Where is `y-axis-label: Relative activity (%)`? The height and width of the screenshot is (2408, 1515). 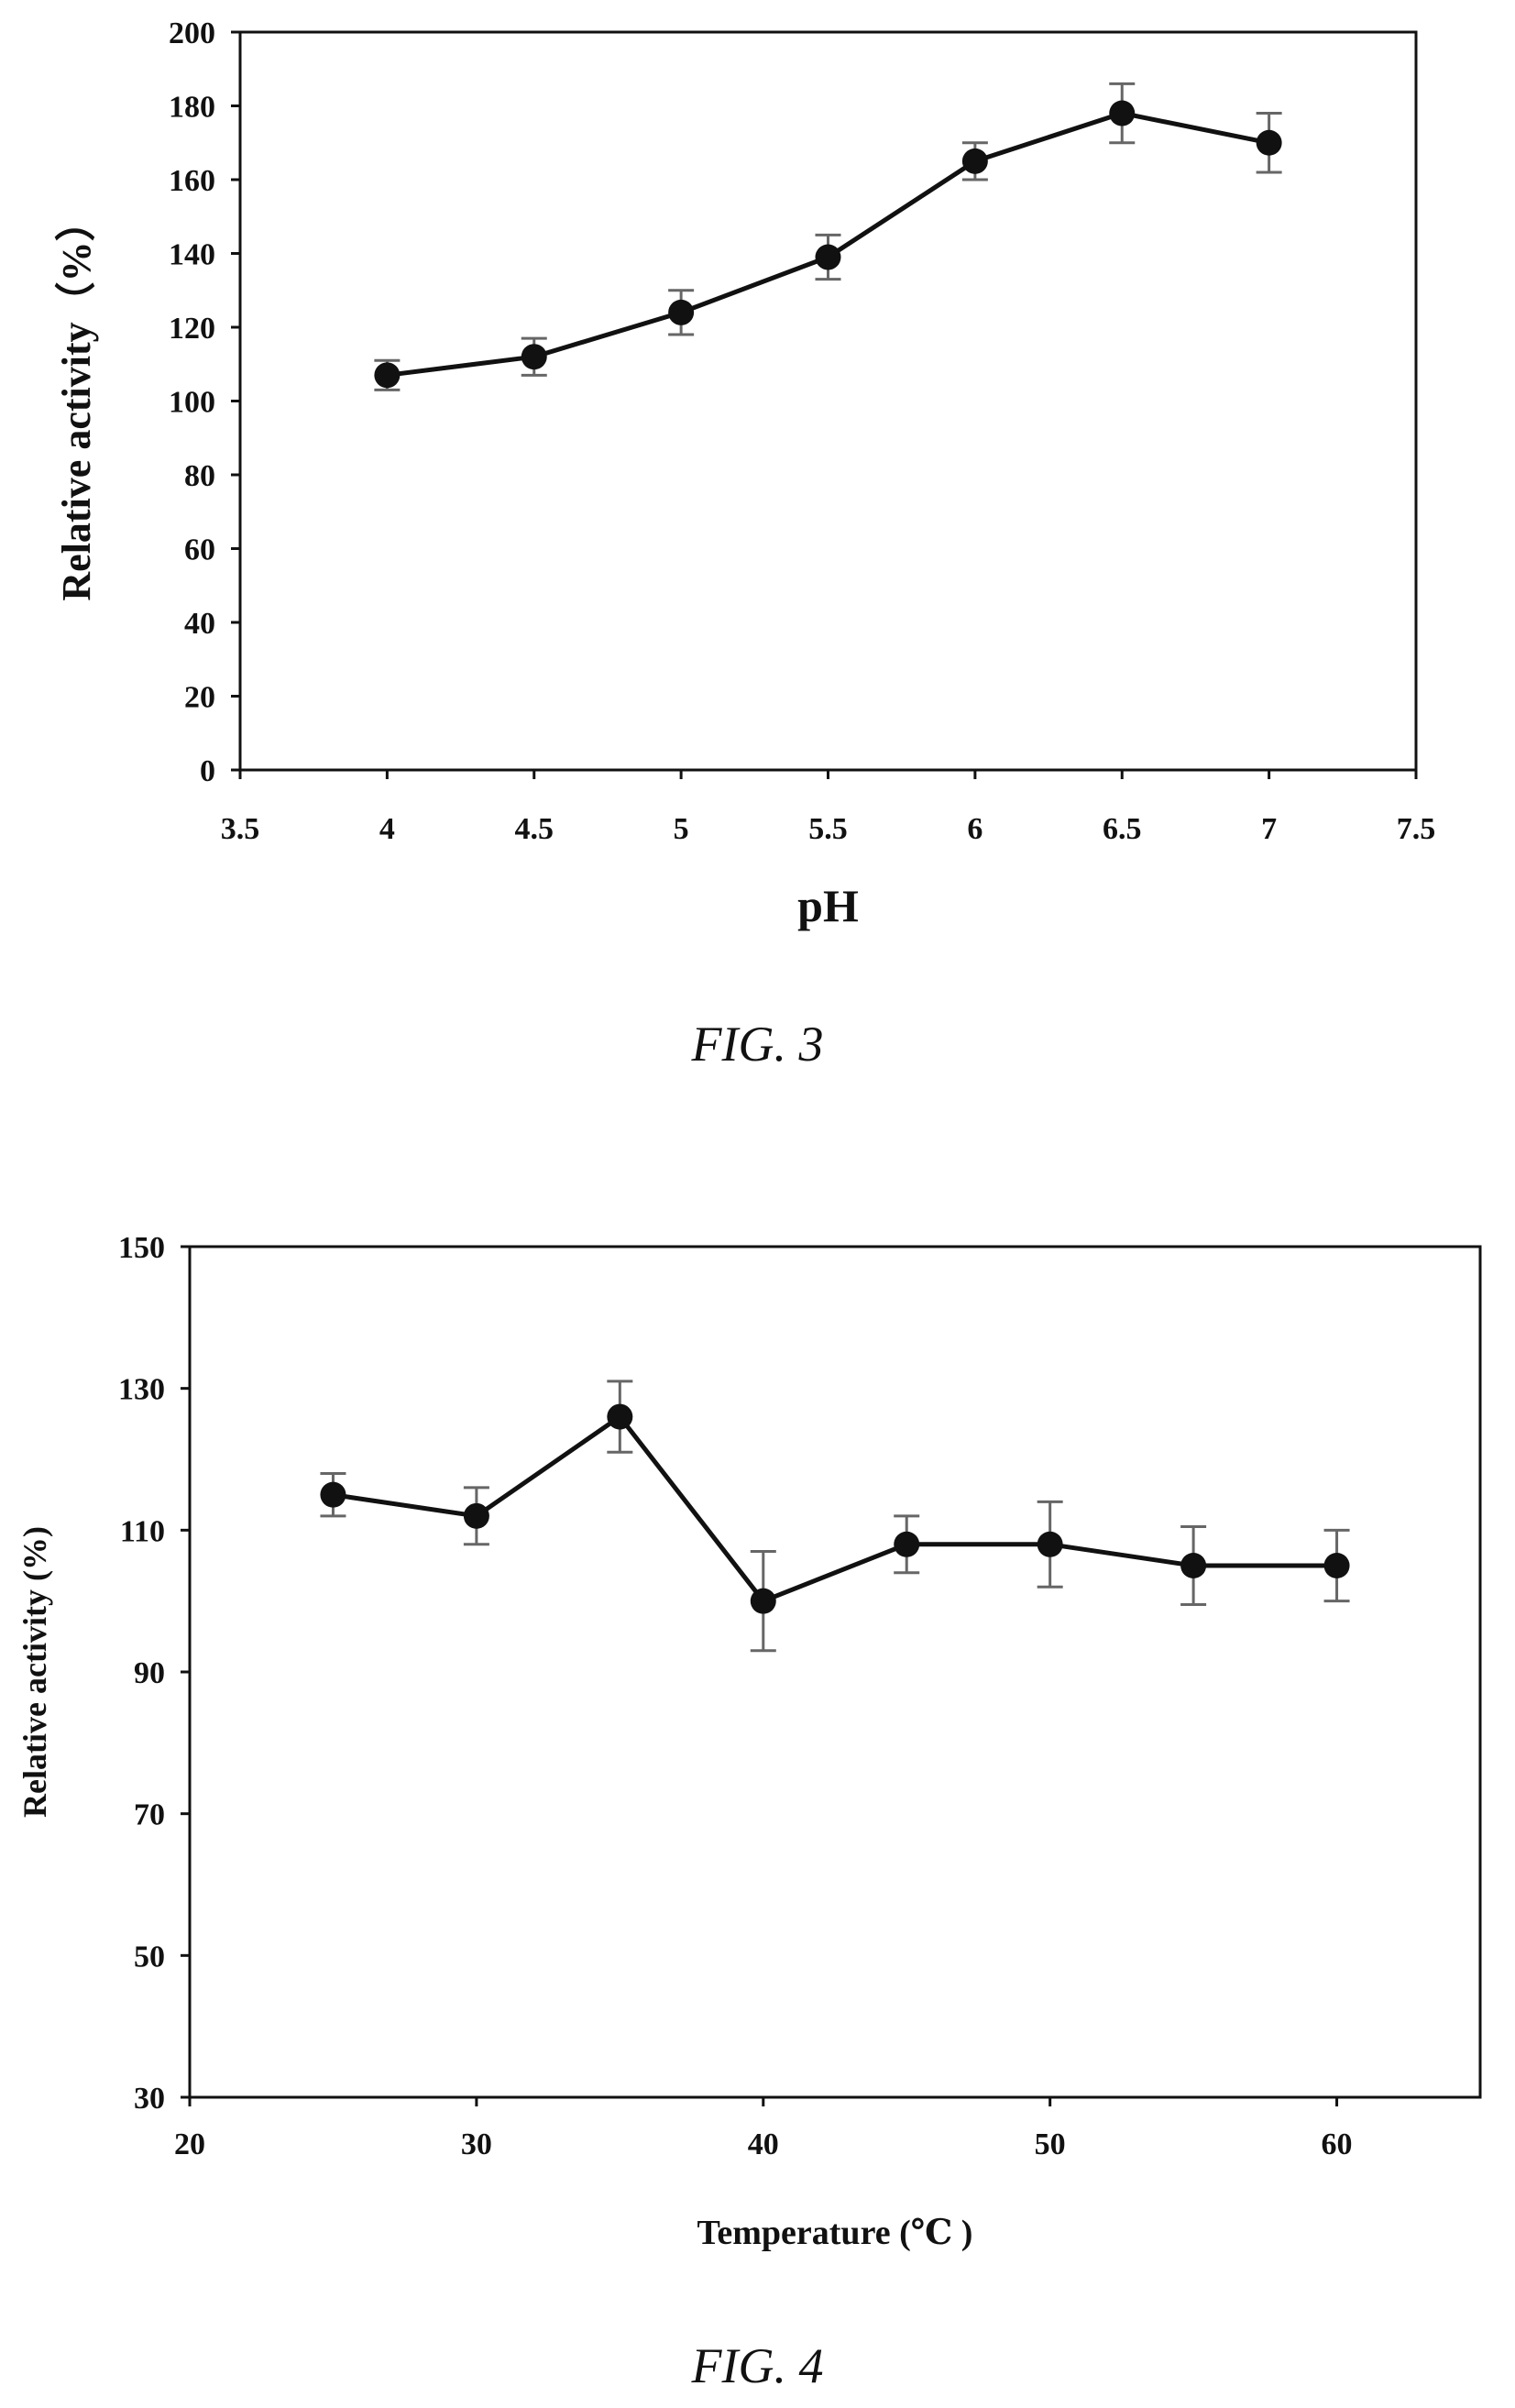
y-axis-label: Relative activity (%) is located at coordinates (34, 1672).